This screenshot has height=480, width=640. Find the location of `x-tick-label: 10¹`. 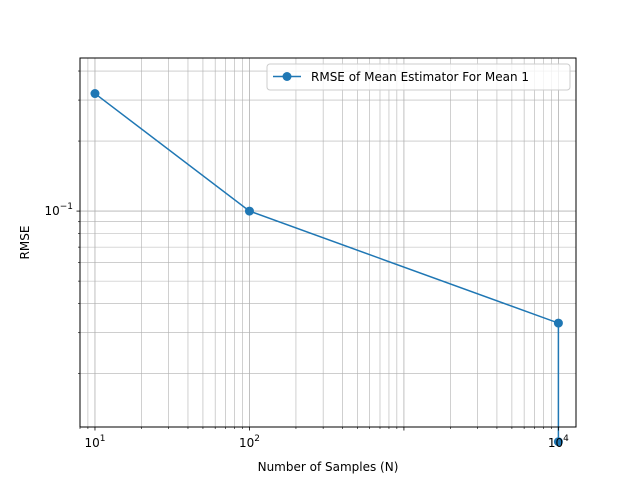

x-tick-label: 10¹ is located at coordinates (94, 442).